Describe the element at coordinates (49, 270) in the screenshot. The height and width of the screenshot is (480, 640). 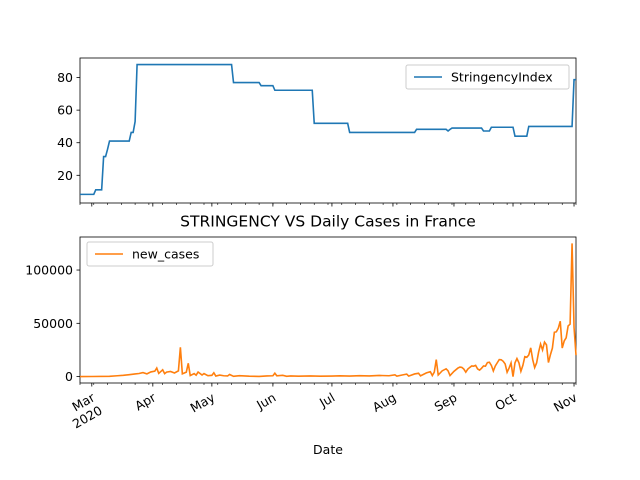
I see `new-cases-y-tick-label: 100000` at that location.